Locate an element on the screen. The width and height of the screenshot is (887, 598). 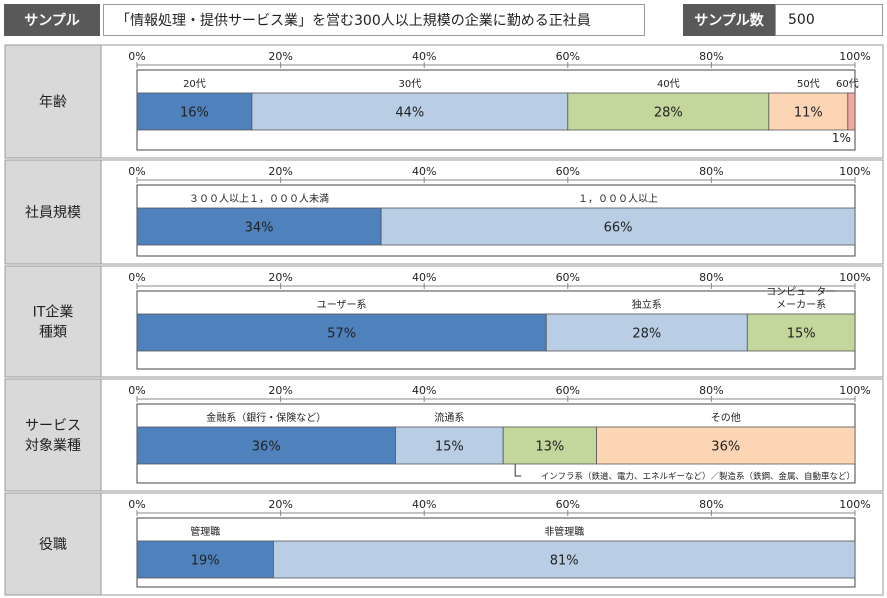
category-label: 30代 is located at coordinates (409, 84).